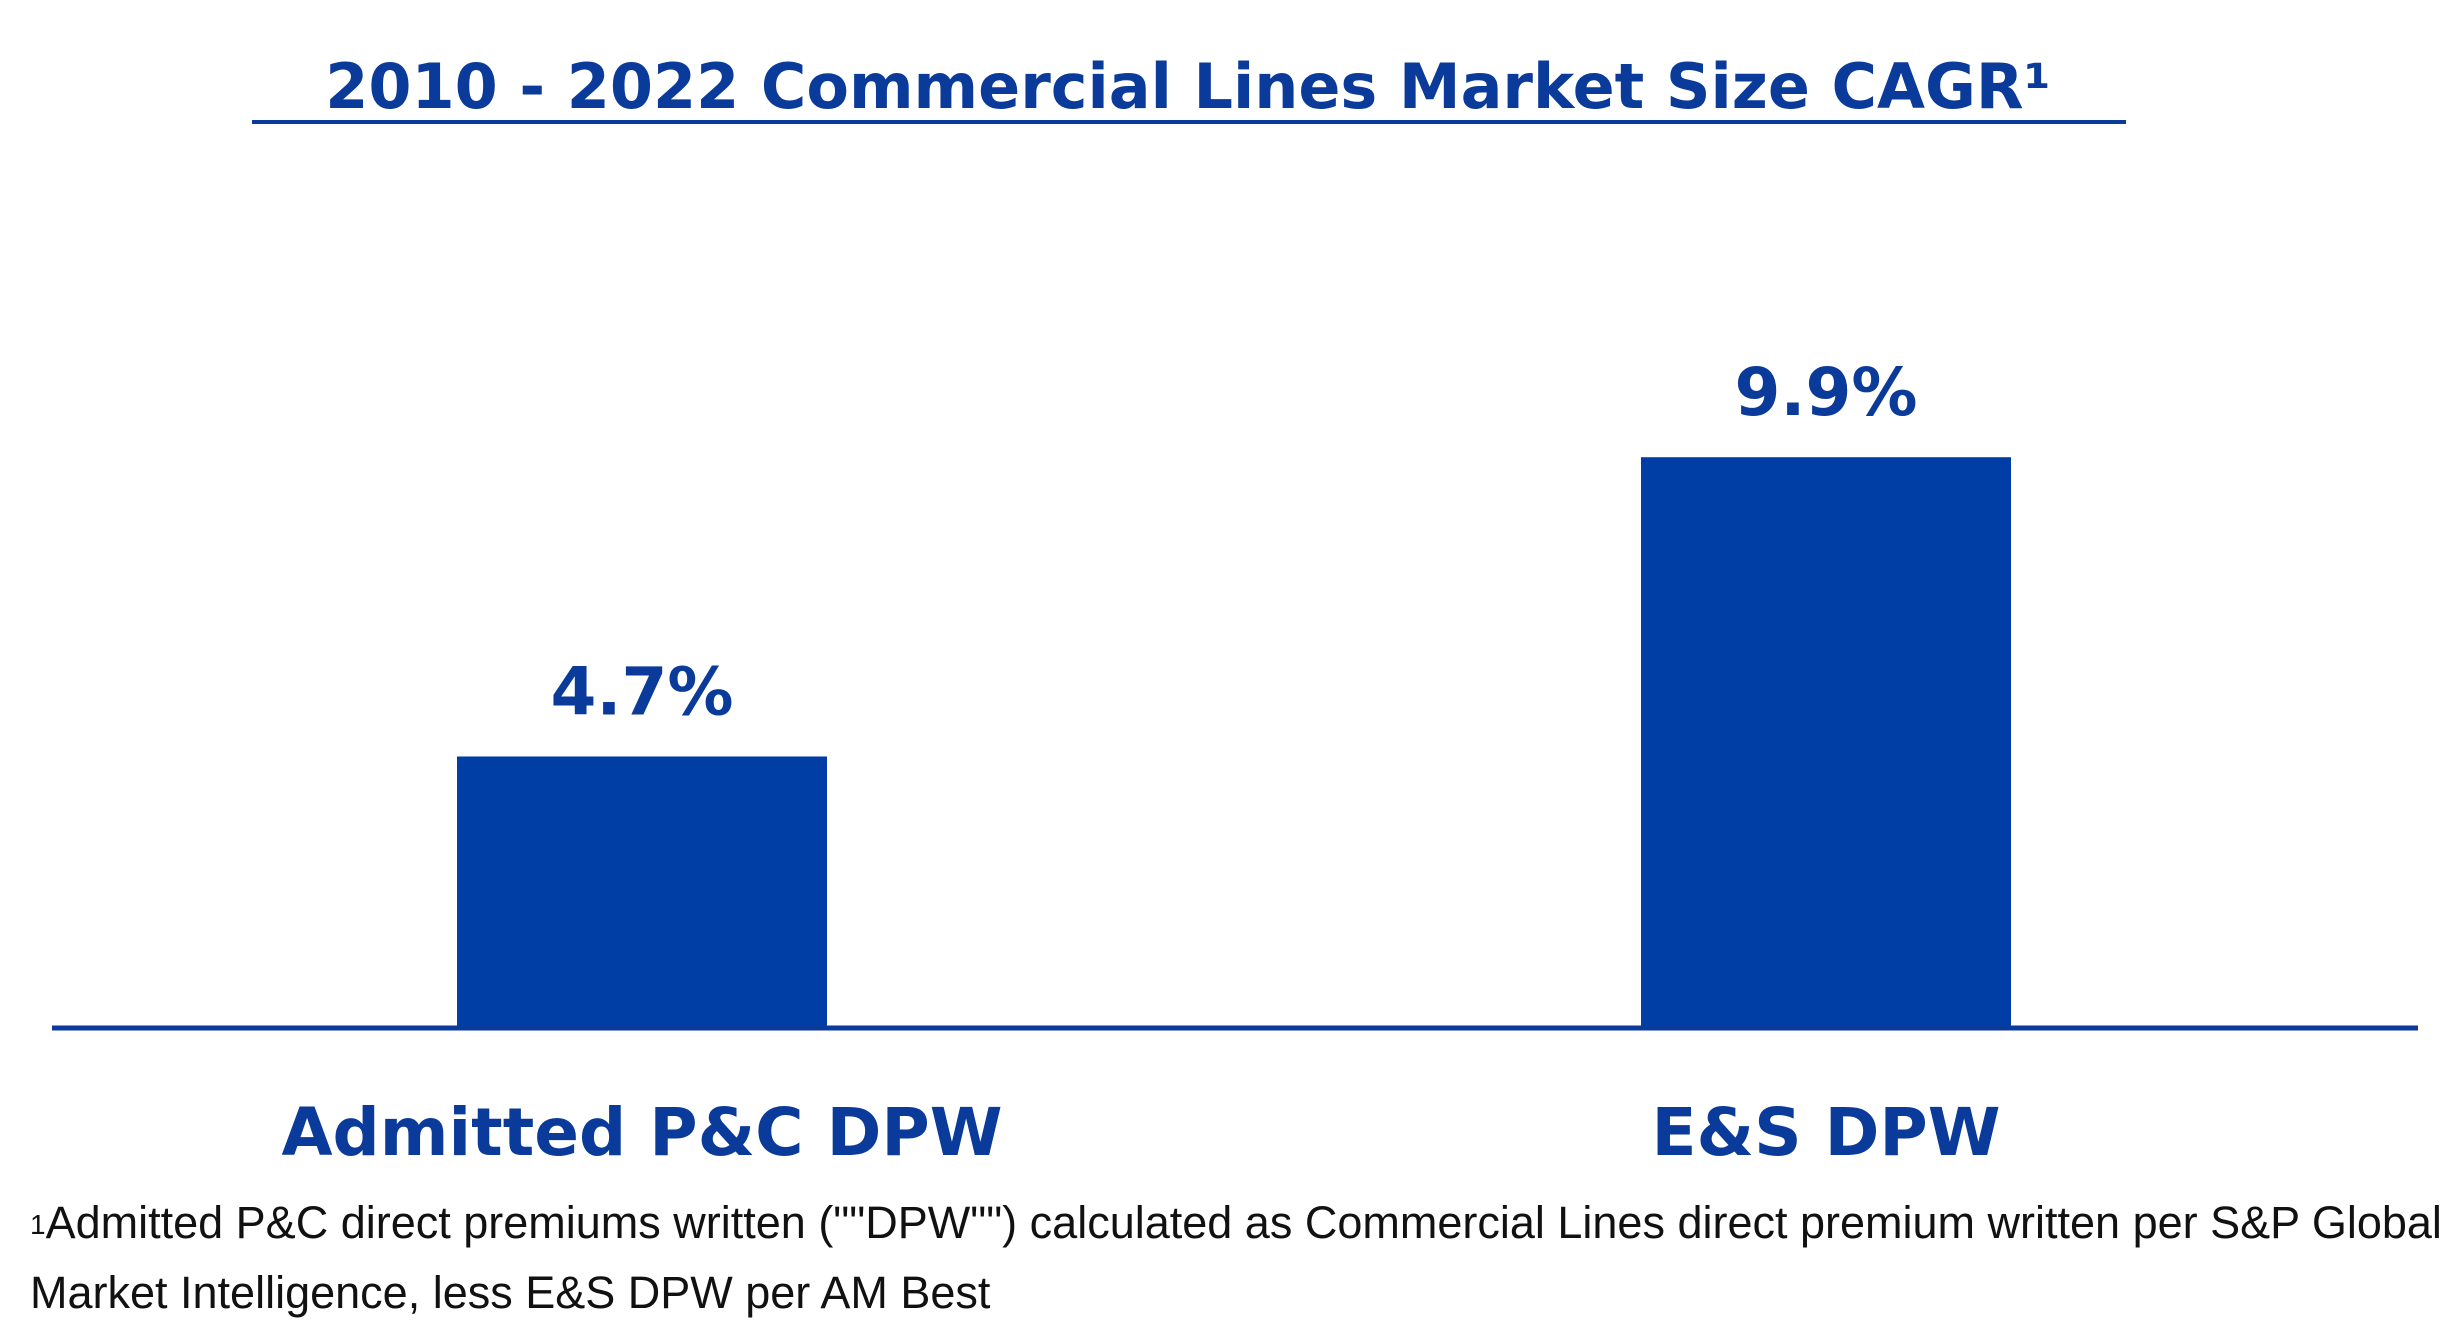 The width and height of the screenshot is (2464, 1331). I want to click on value-label-es-dpw: 9.9%, so click(1825, 392).